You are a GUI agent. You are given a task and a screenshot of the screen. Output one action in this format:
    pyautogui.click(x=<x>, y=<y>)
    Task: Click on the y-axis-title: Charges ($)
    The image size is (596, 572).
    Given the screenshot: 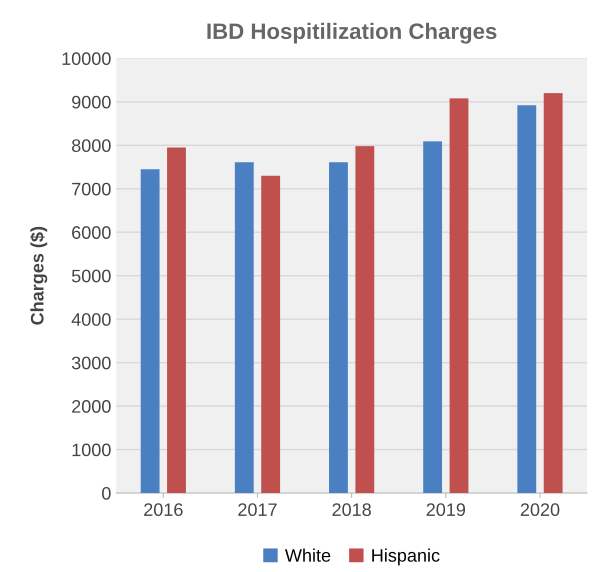 What is the action you would take?
    pyautogui.click(x=39, y=275)
    